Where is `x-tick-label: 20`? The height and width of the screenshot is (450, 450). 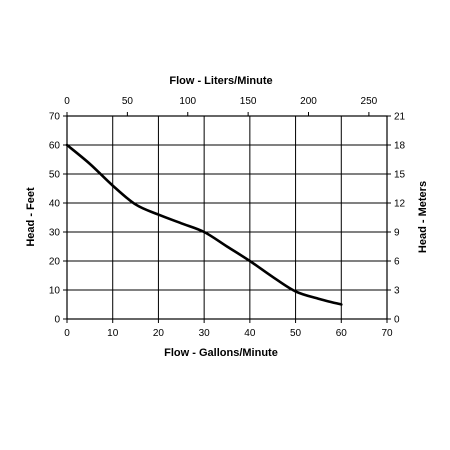
x-tick-label: 20 is located at coordinates (159, 333).